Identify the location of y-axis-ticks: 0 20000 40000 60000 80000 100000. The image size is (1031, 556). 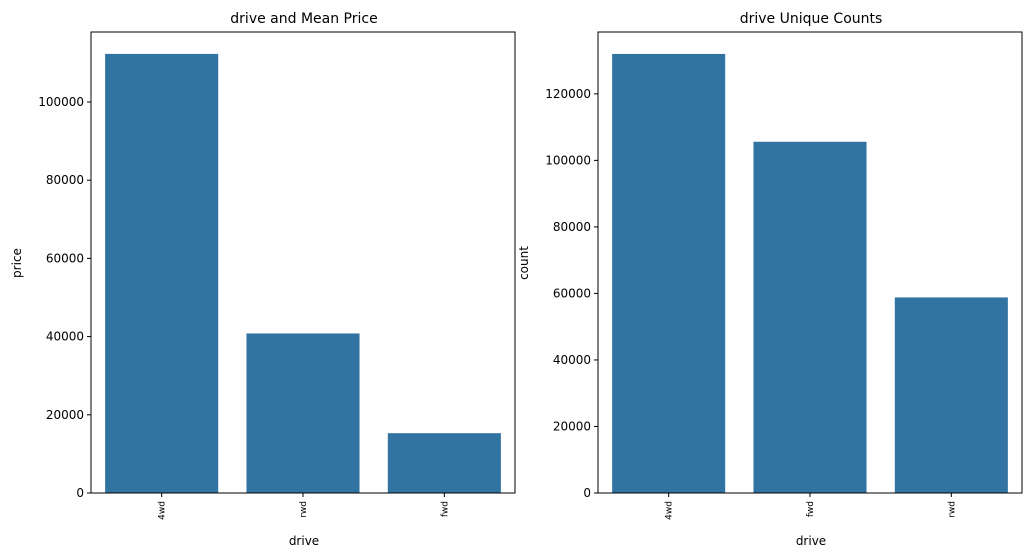
(64, 297).